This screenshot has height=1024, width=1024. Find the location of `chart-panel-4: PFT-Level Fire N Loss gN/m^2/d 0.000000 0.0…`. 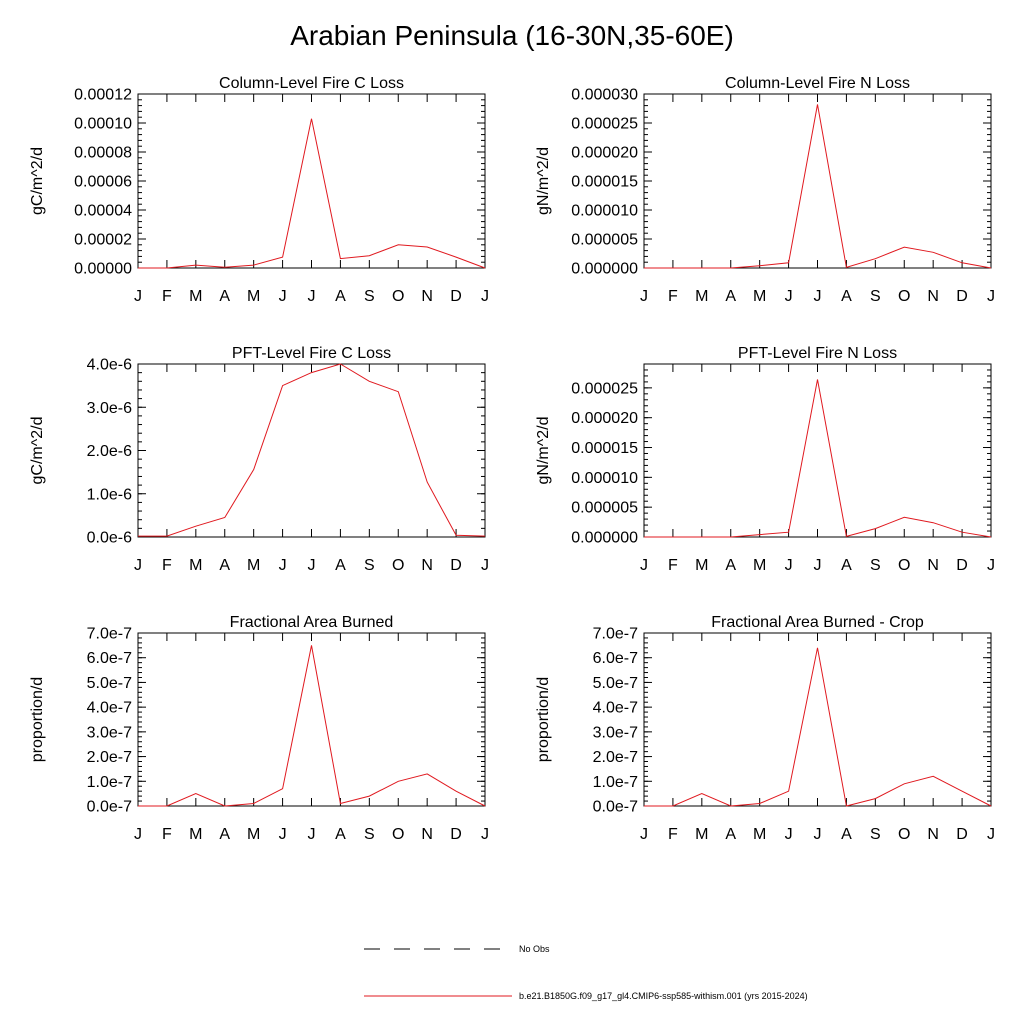

chart-panel-4: PFT-Level Fire N Loss gN/m^2/d 0.000000 0.0… is located at coordinates (765, 459).